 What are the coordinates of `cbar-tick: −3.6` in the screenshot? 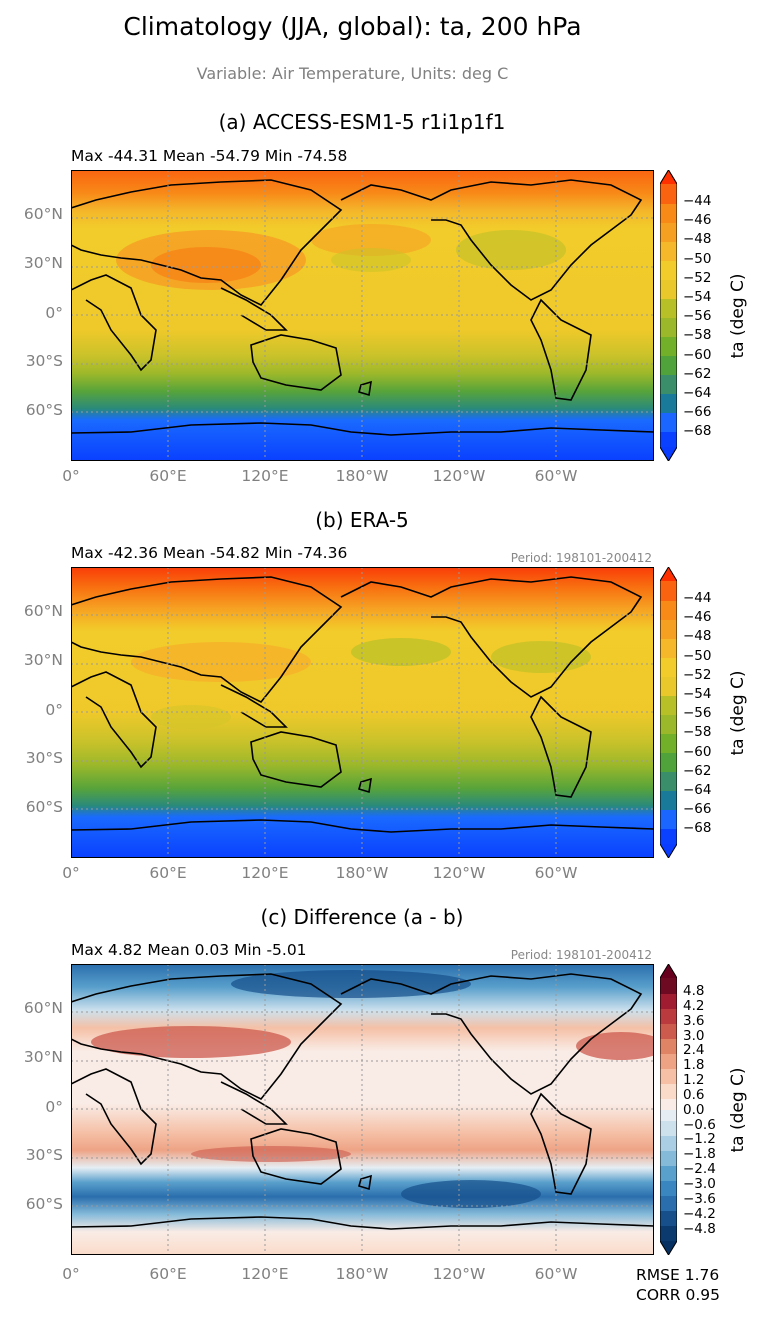 It's located at (699, 1198).